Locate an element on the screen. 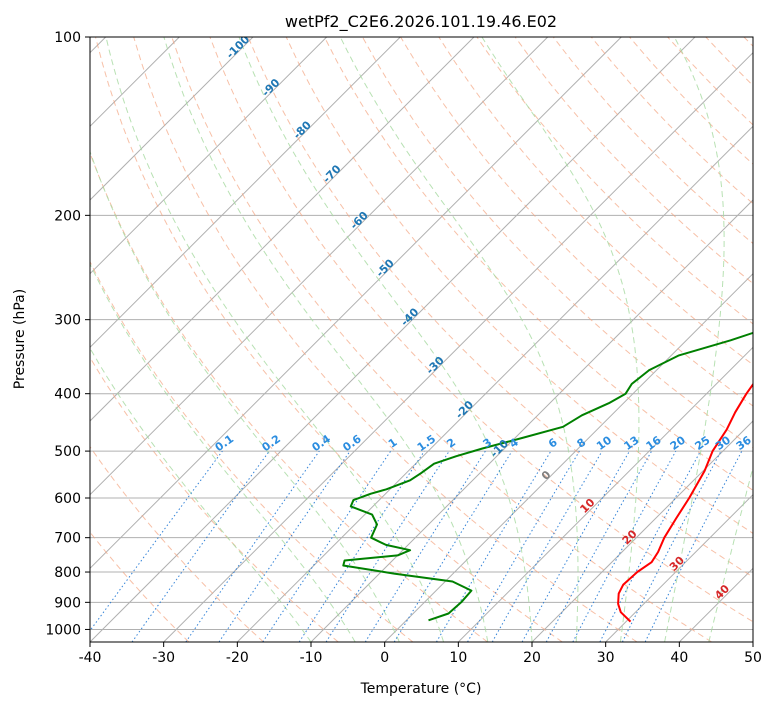  x-axis-label: Temperature (°C) is located at coordinates (421, 689).